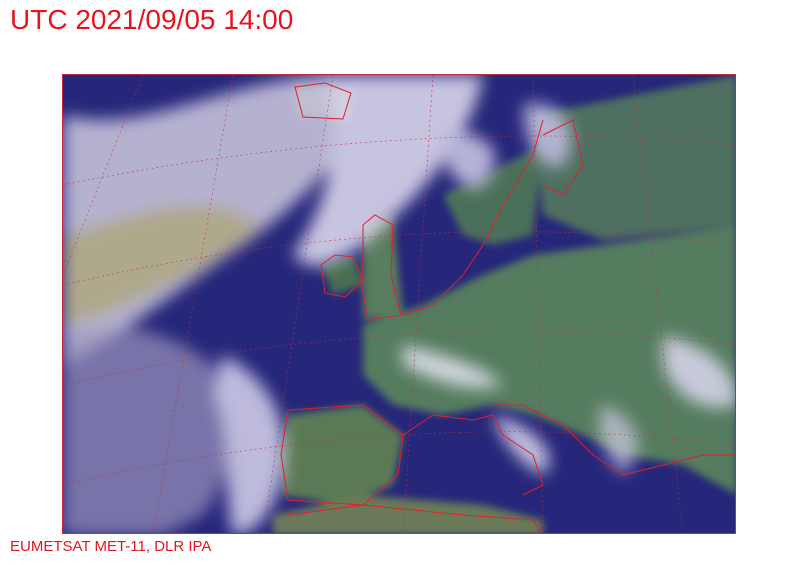 The height and width of the screenshot is (565, 800). What do you see at coordinates (111, 546) in the screenshot?
I see `image-credit: EUMETSAT MET-11, DLR IPA` at bounding box center [111, 546].